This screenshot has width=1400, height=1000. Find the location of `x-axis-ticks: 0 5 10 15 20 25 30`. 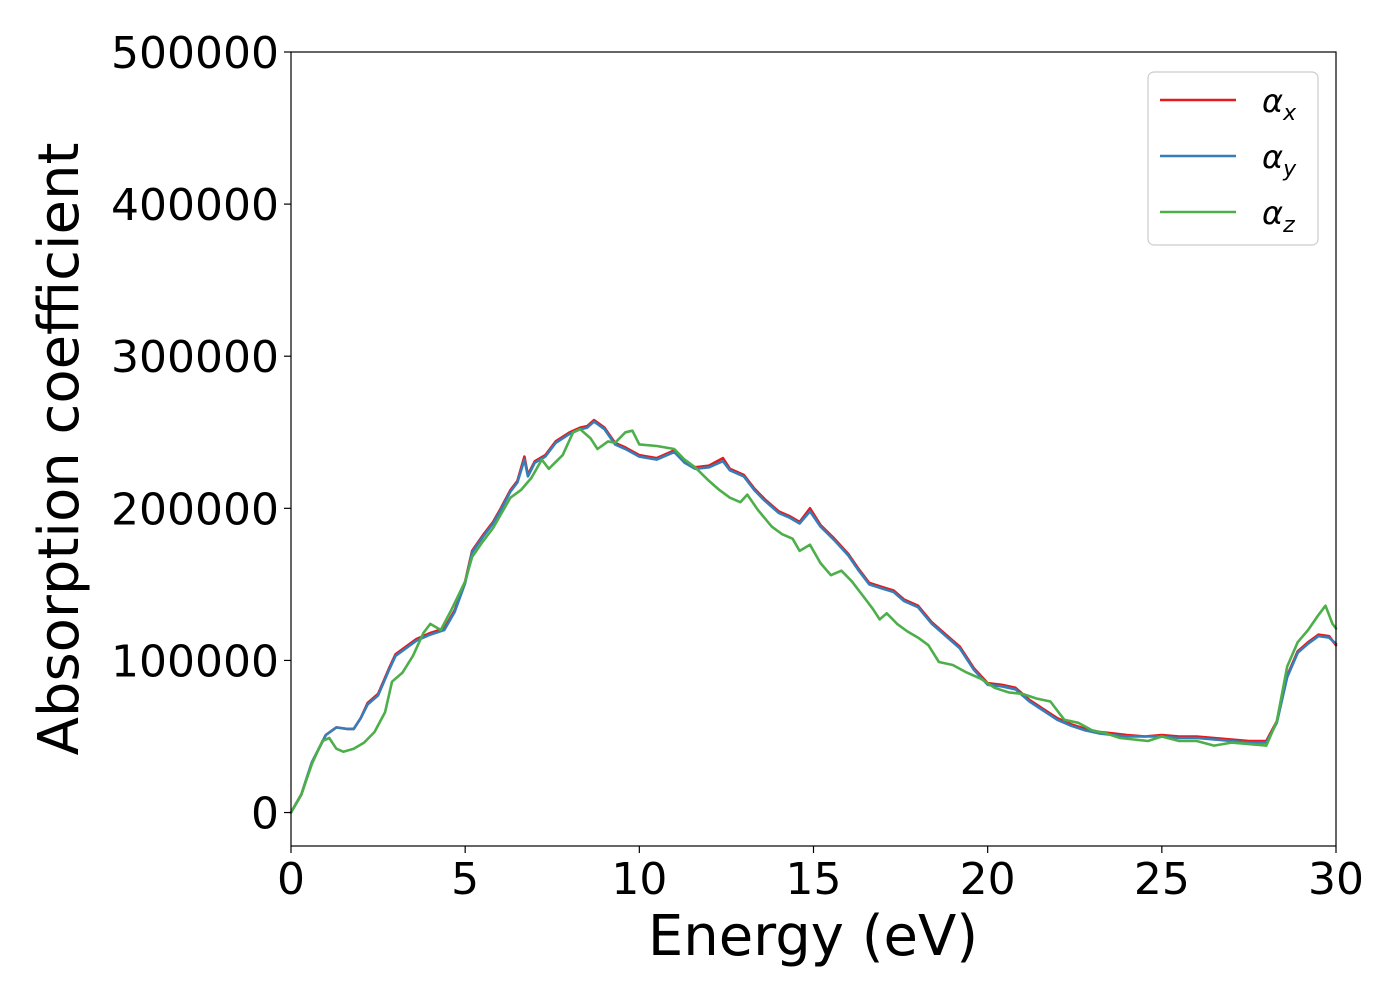

x-axis-ticks: 0 5 10 15 20 25 30 is located at coordinates (820, 875).